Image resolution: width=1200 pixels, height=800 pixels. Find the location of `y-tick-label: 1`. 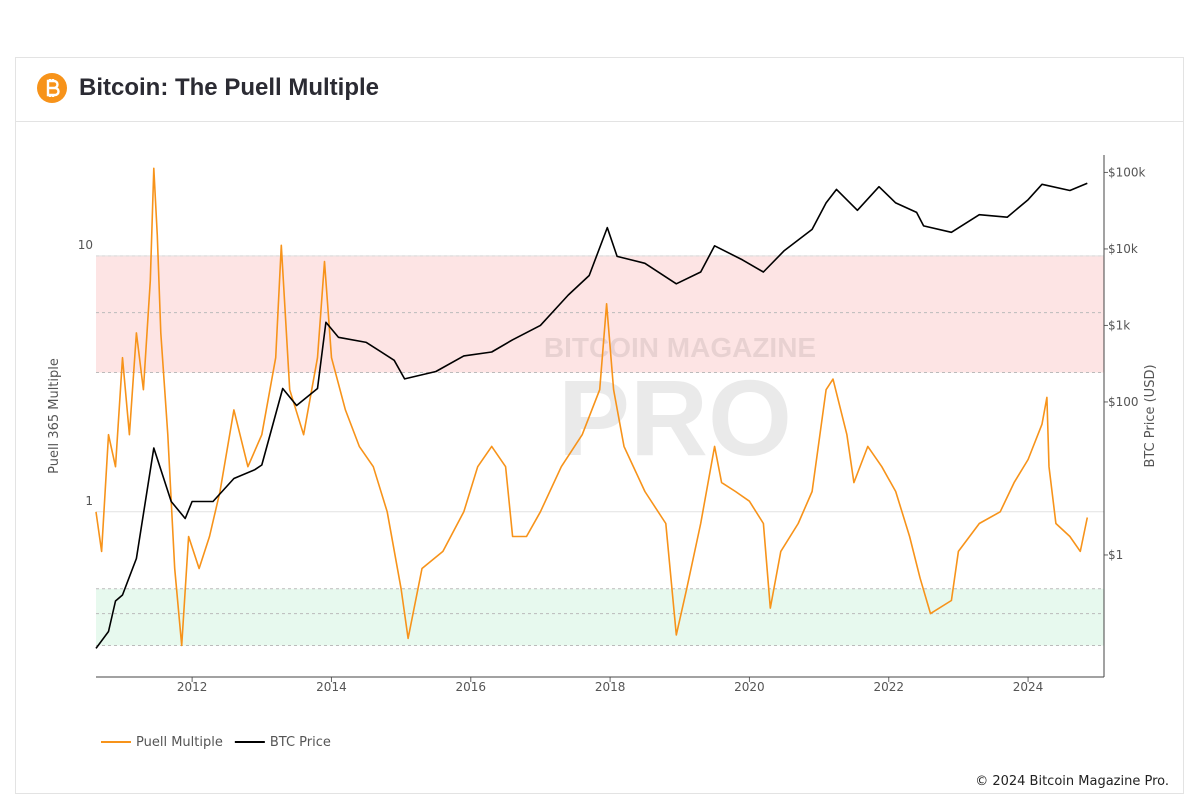

y-tick-label: 1 is located at coordinates (89, 501).